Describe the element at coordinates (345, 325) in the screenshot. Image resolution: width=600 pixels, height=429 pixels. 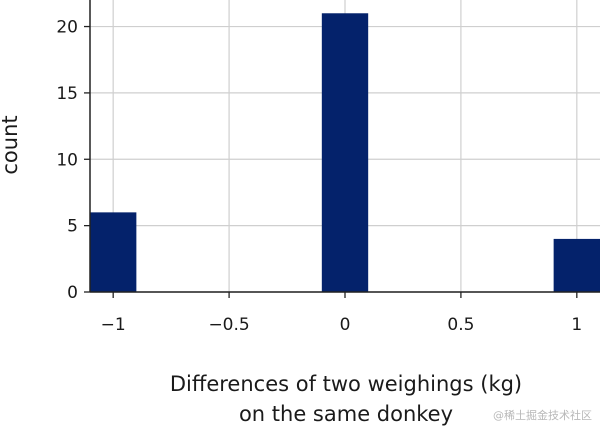
I see `x-tick-label-2: 0` at that location.